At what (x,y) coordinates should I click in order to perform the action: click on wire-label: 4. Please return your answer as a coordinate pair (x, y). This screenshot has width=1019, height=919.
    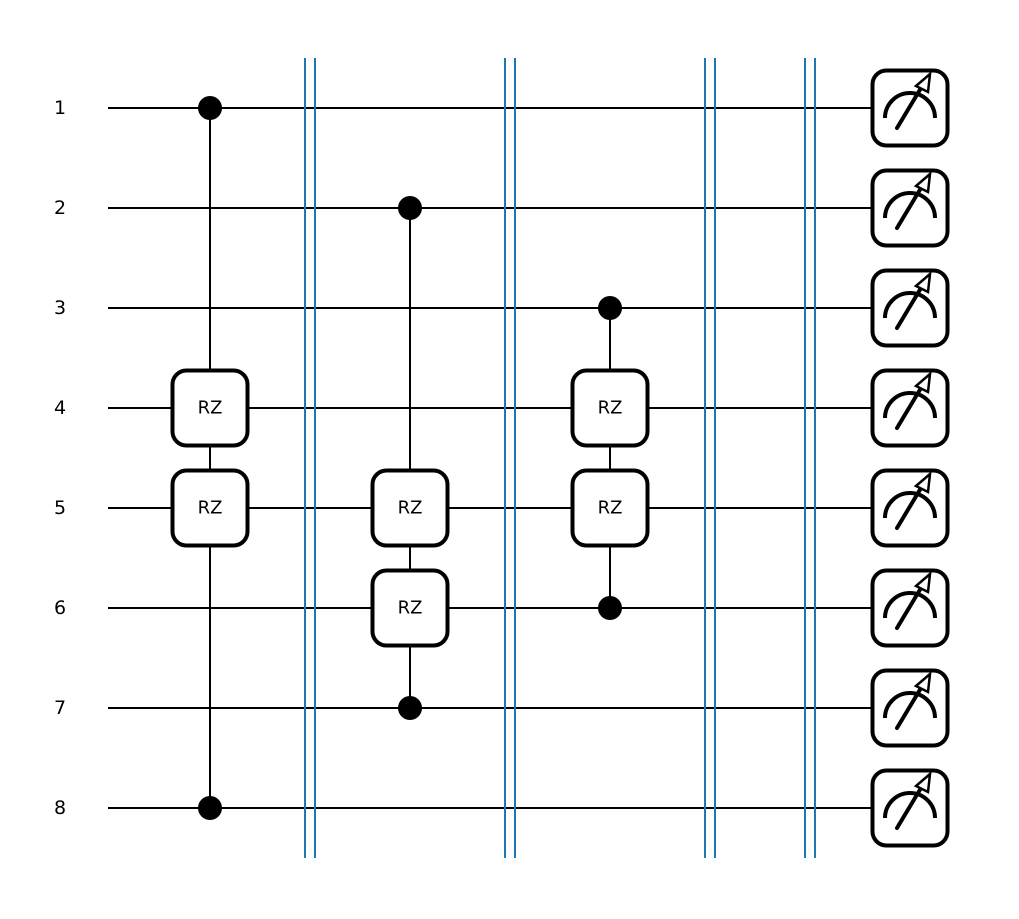
    Looking at the image, I should click on (60, 408).